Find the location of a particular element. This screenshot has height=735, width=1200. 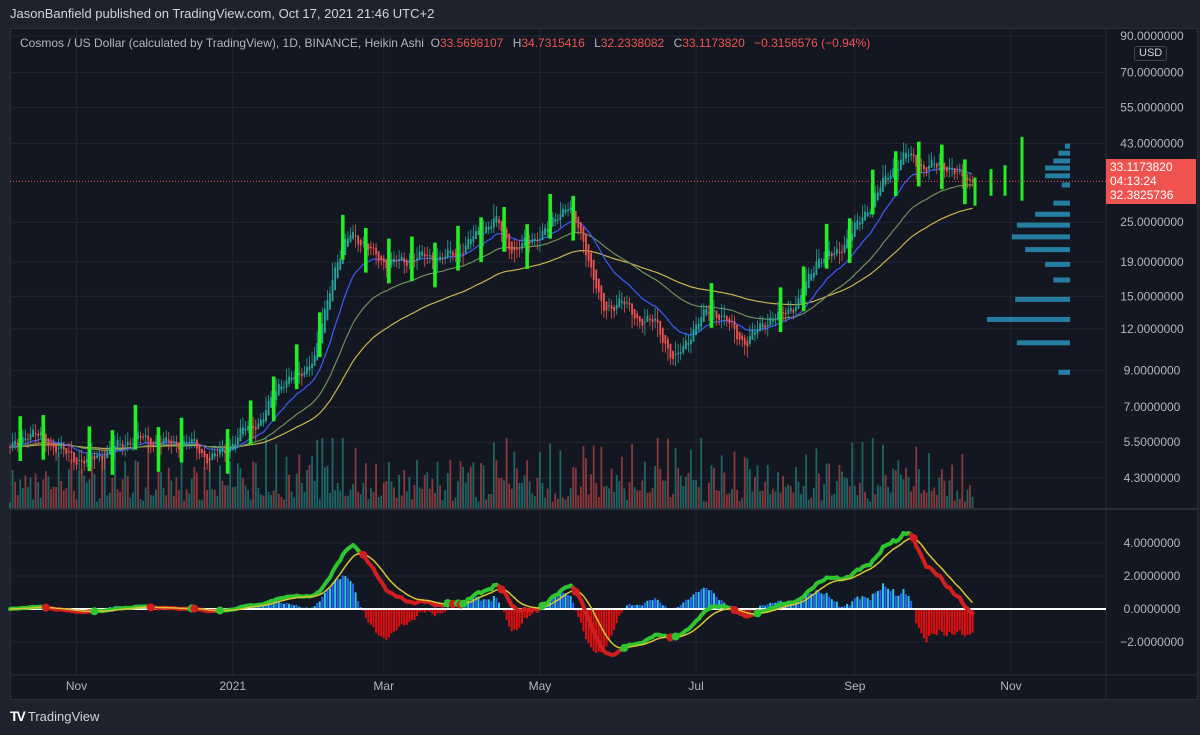

price-axis-label: 4.3000000 is located at coordinates (1152, 478).